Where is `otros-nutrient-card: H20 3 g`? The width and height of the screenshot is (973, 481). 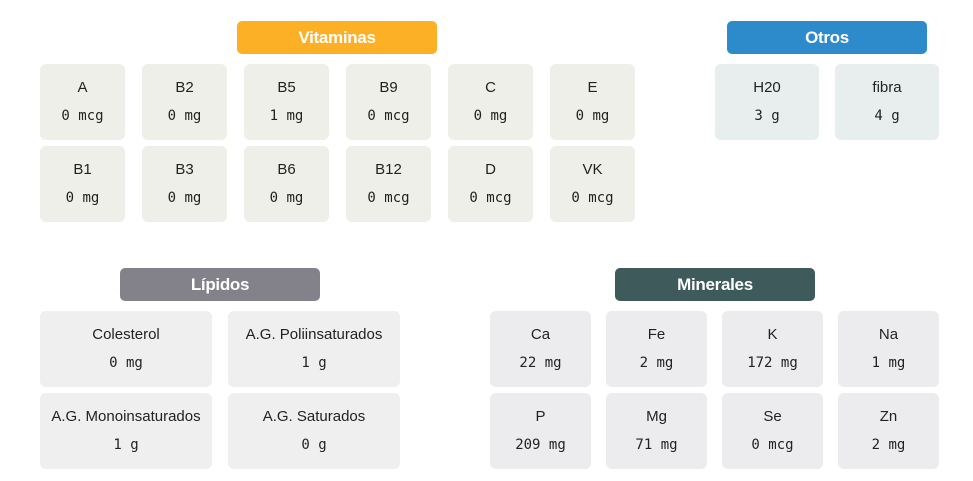 otros-nutrient-card: H20 3 g is located at coordinates (767, 102).